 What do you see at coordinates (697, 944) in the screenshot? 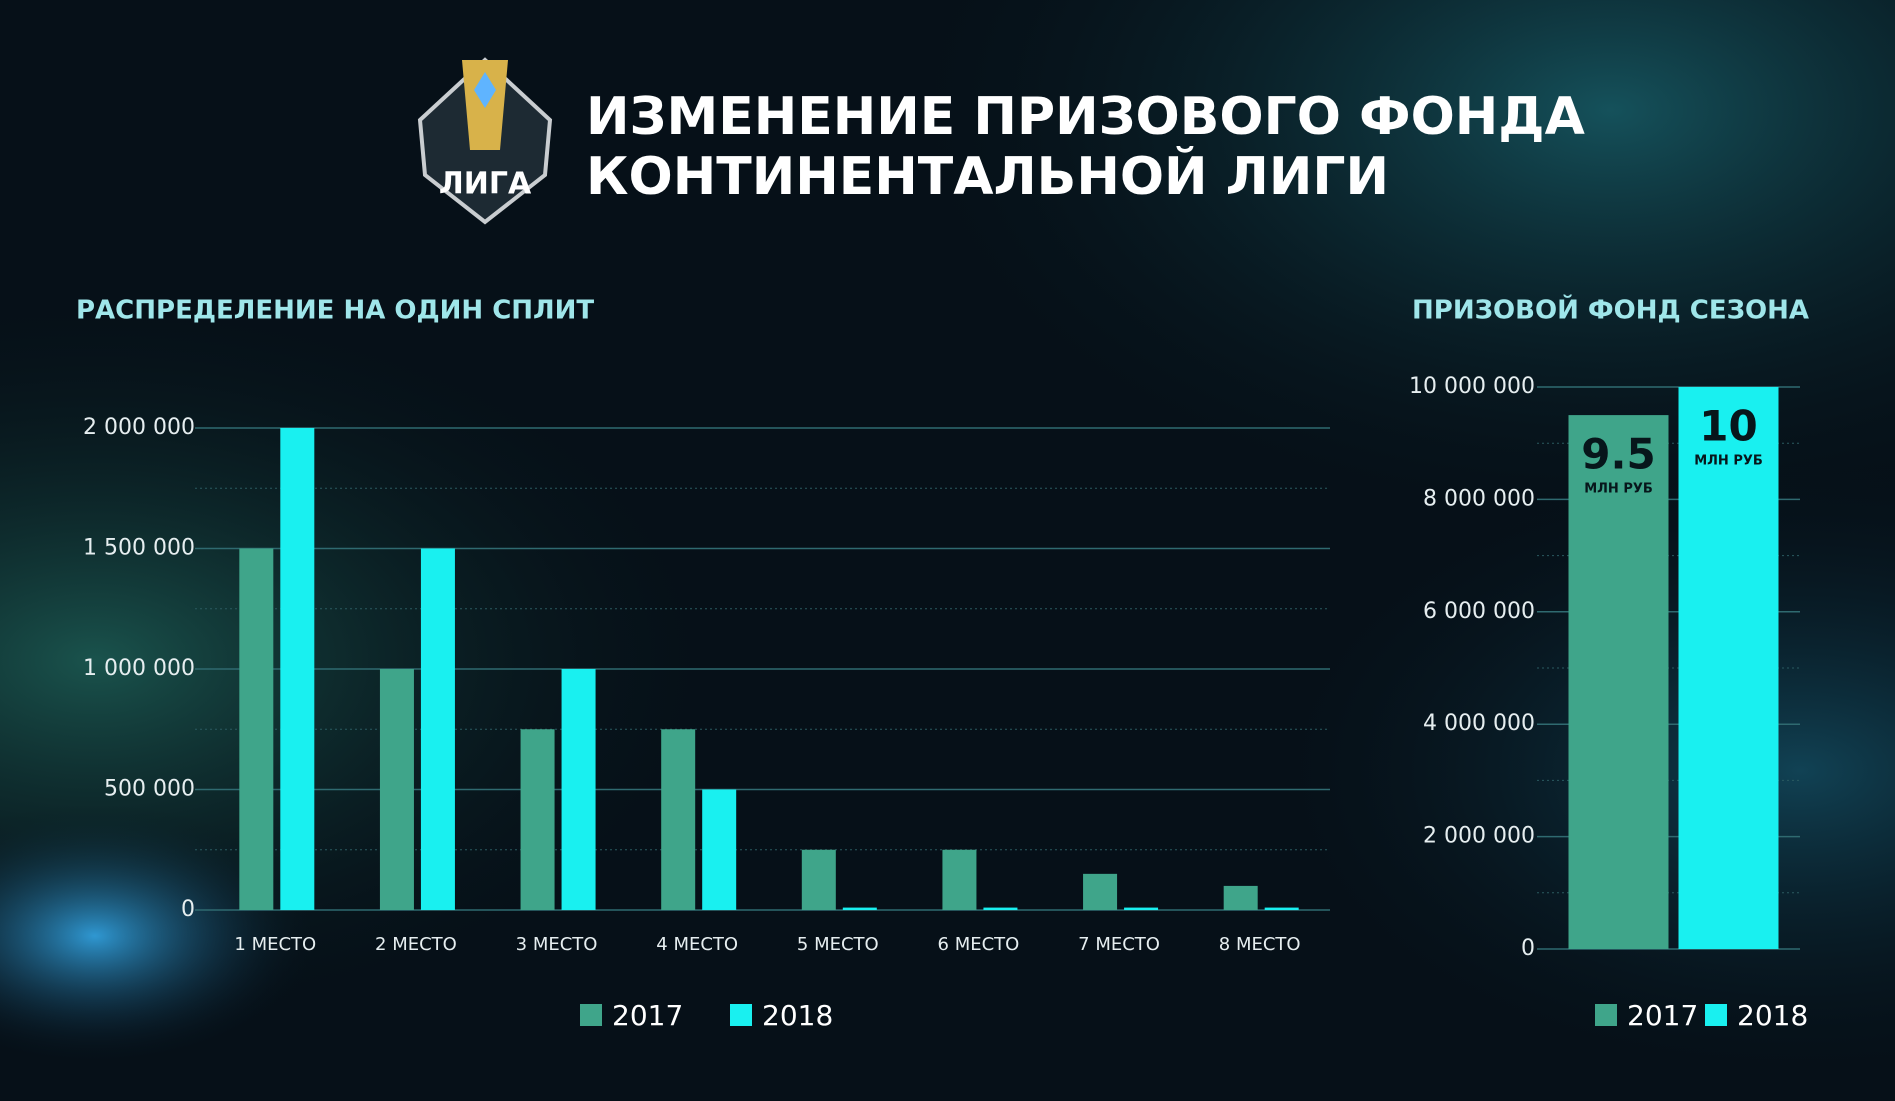
I see `x-tick-label: 4 МЕСТО` at bounding box center [697, 944].